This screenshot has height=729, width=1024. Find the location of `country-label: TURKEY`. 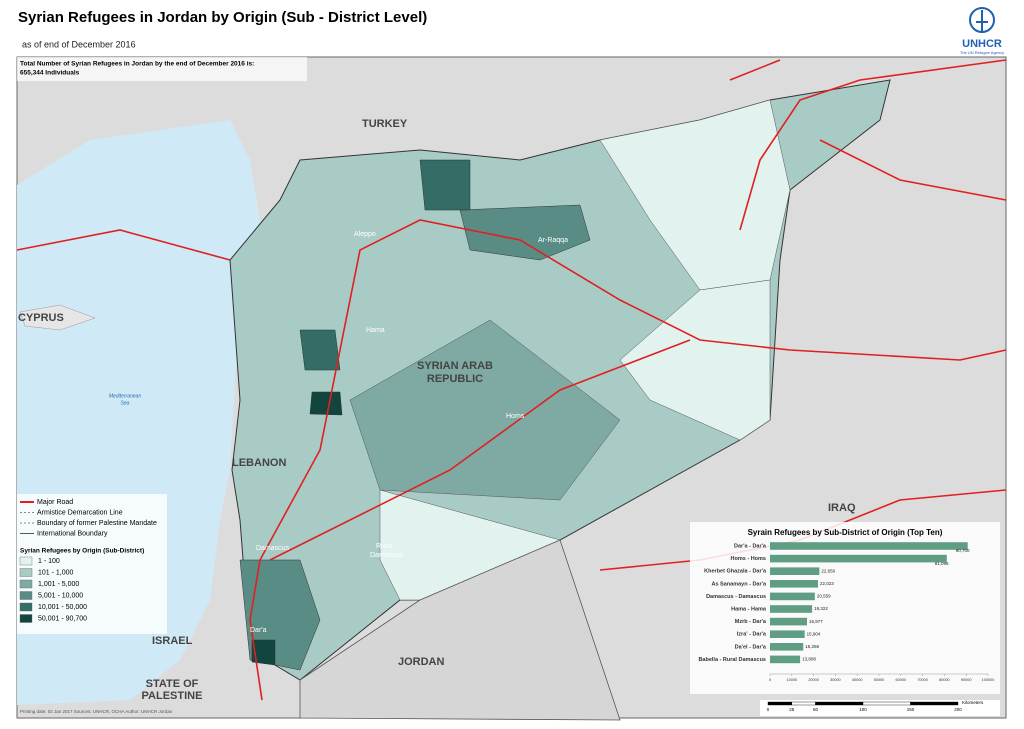

country-label: TURKEY is located at coordinates (385, 124).